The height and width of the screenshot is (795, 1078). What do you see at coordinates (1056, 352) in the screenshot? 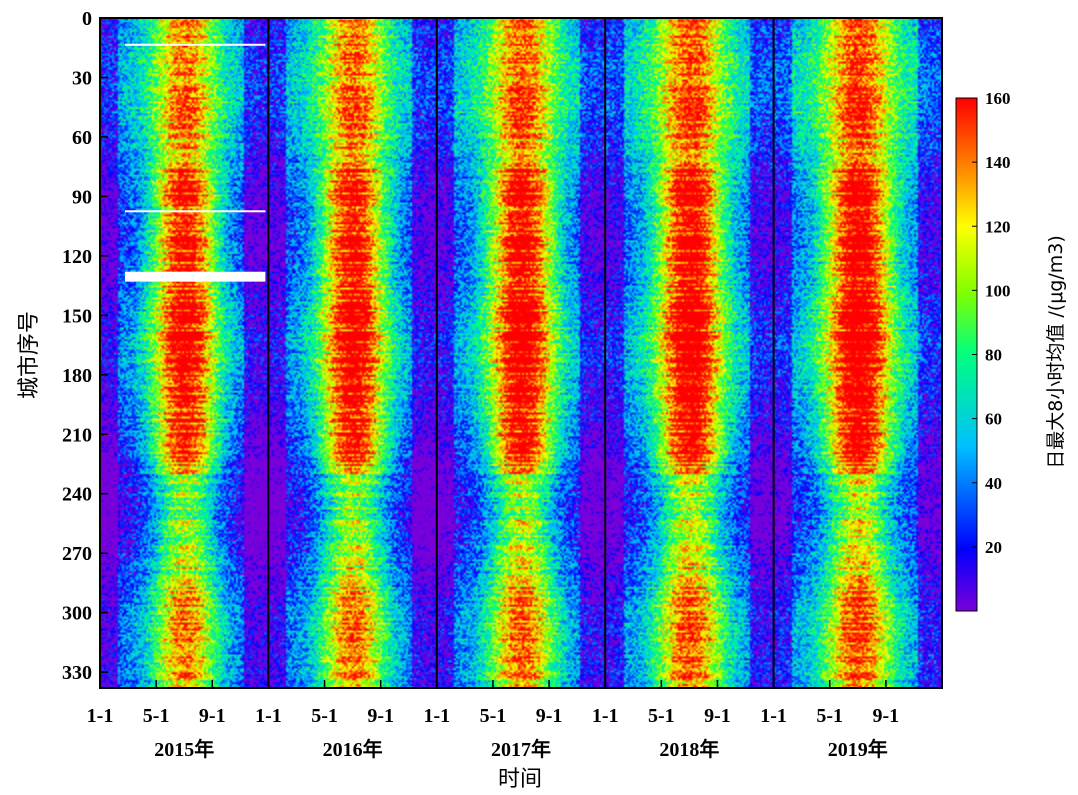
I see `colorbar-title: 日最大8小时均值 /(μg/m3)` at bounding box center [1056, 352].